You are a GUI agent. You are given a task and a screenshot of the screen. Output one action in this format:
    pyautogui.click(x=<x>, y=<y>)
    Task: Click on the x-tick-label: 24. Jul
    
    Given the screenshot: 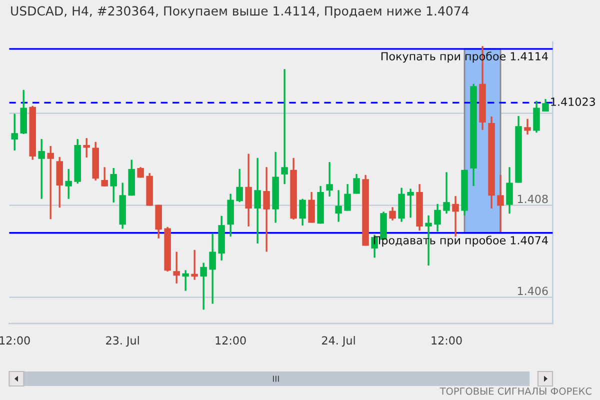 What is the action you would take?
    pyautogui.click(x=338, y=341)
    